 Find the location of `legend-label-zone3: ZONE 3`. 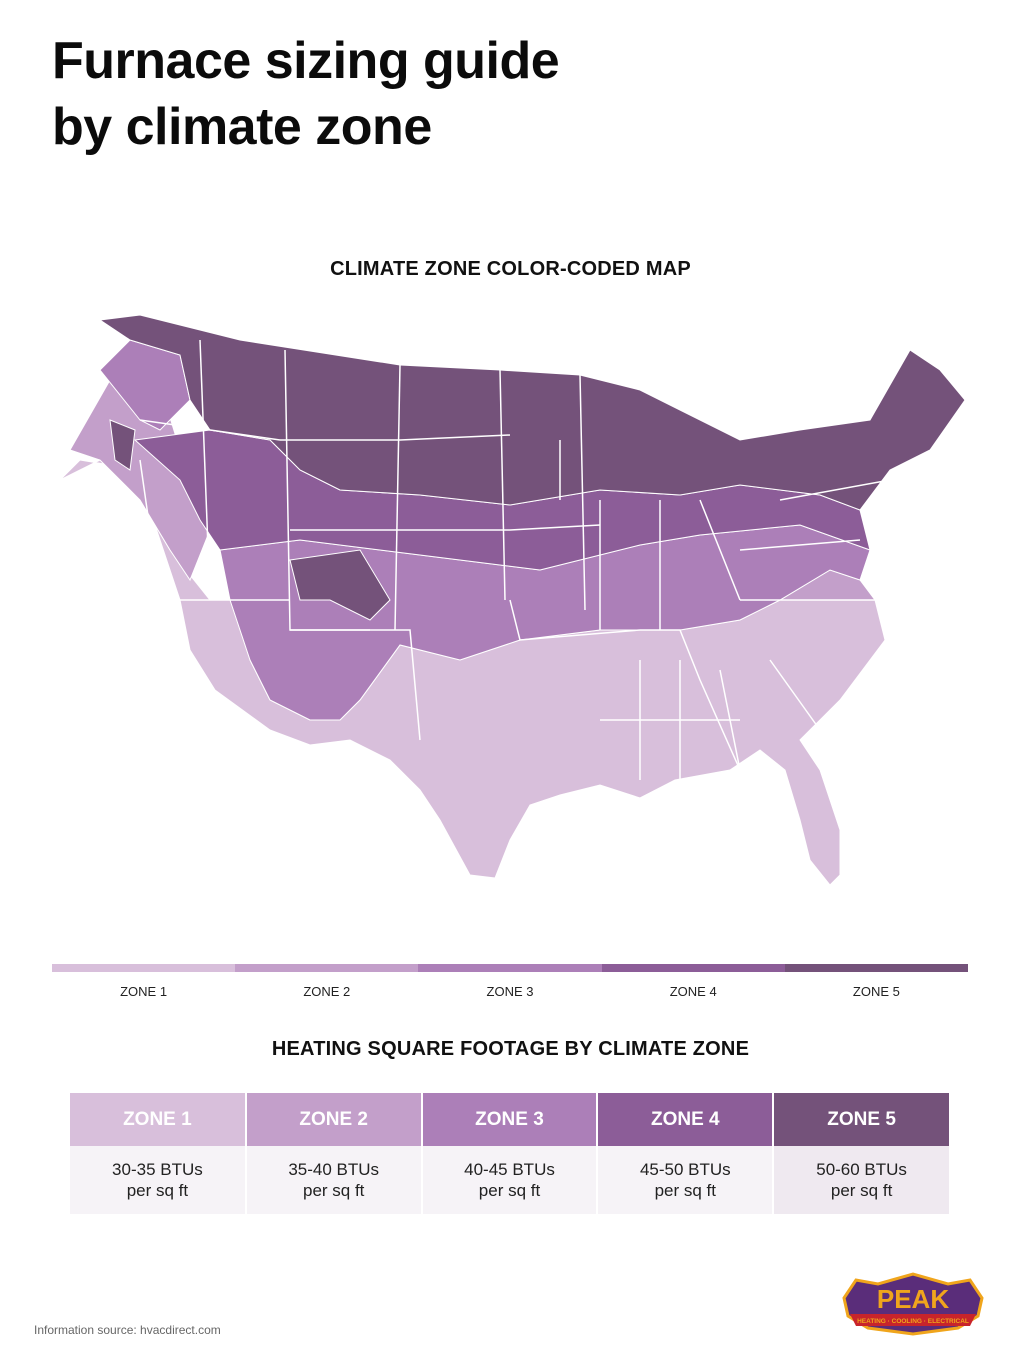

legend-label-zone3: ZONE 3 is located at coordinates (510, 991).